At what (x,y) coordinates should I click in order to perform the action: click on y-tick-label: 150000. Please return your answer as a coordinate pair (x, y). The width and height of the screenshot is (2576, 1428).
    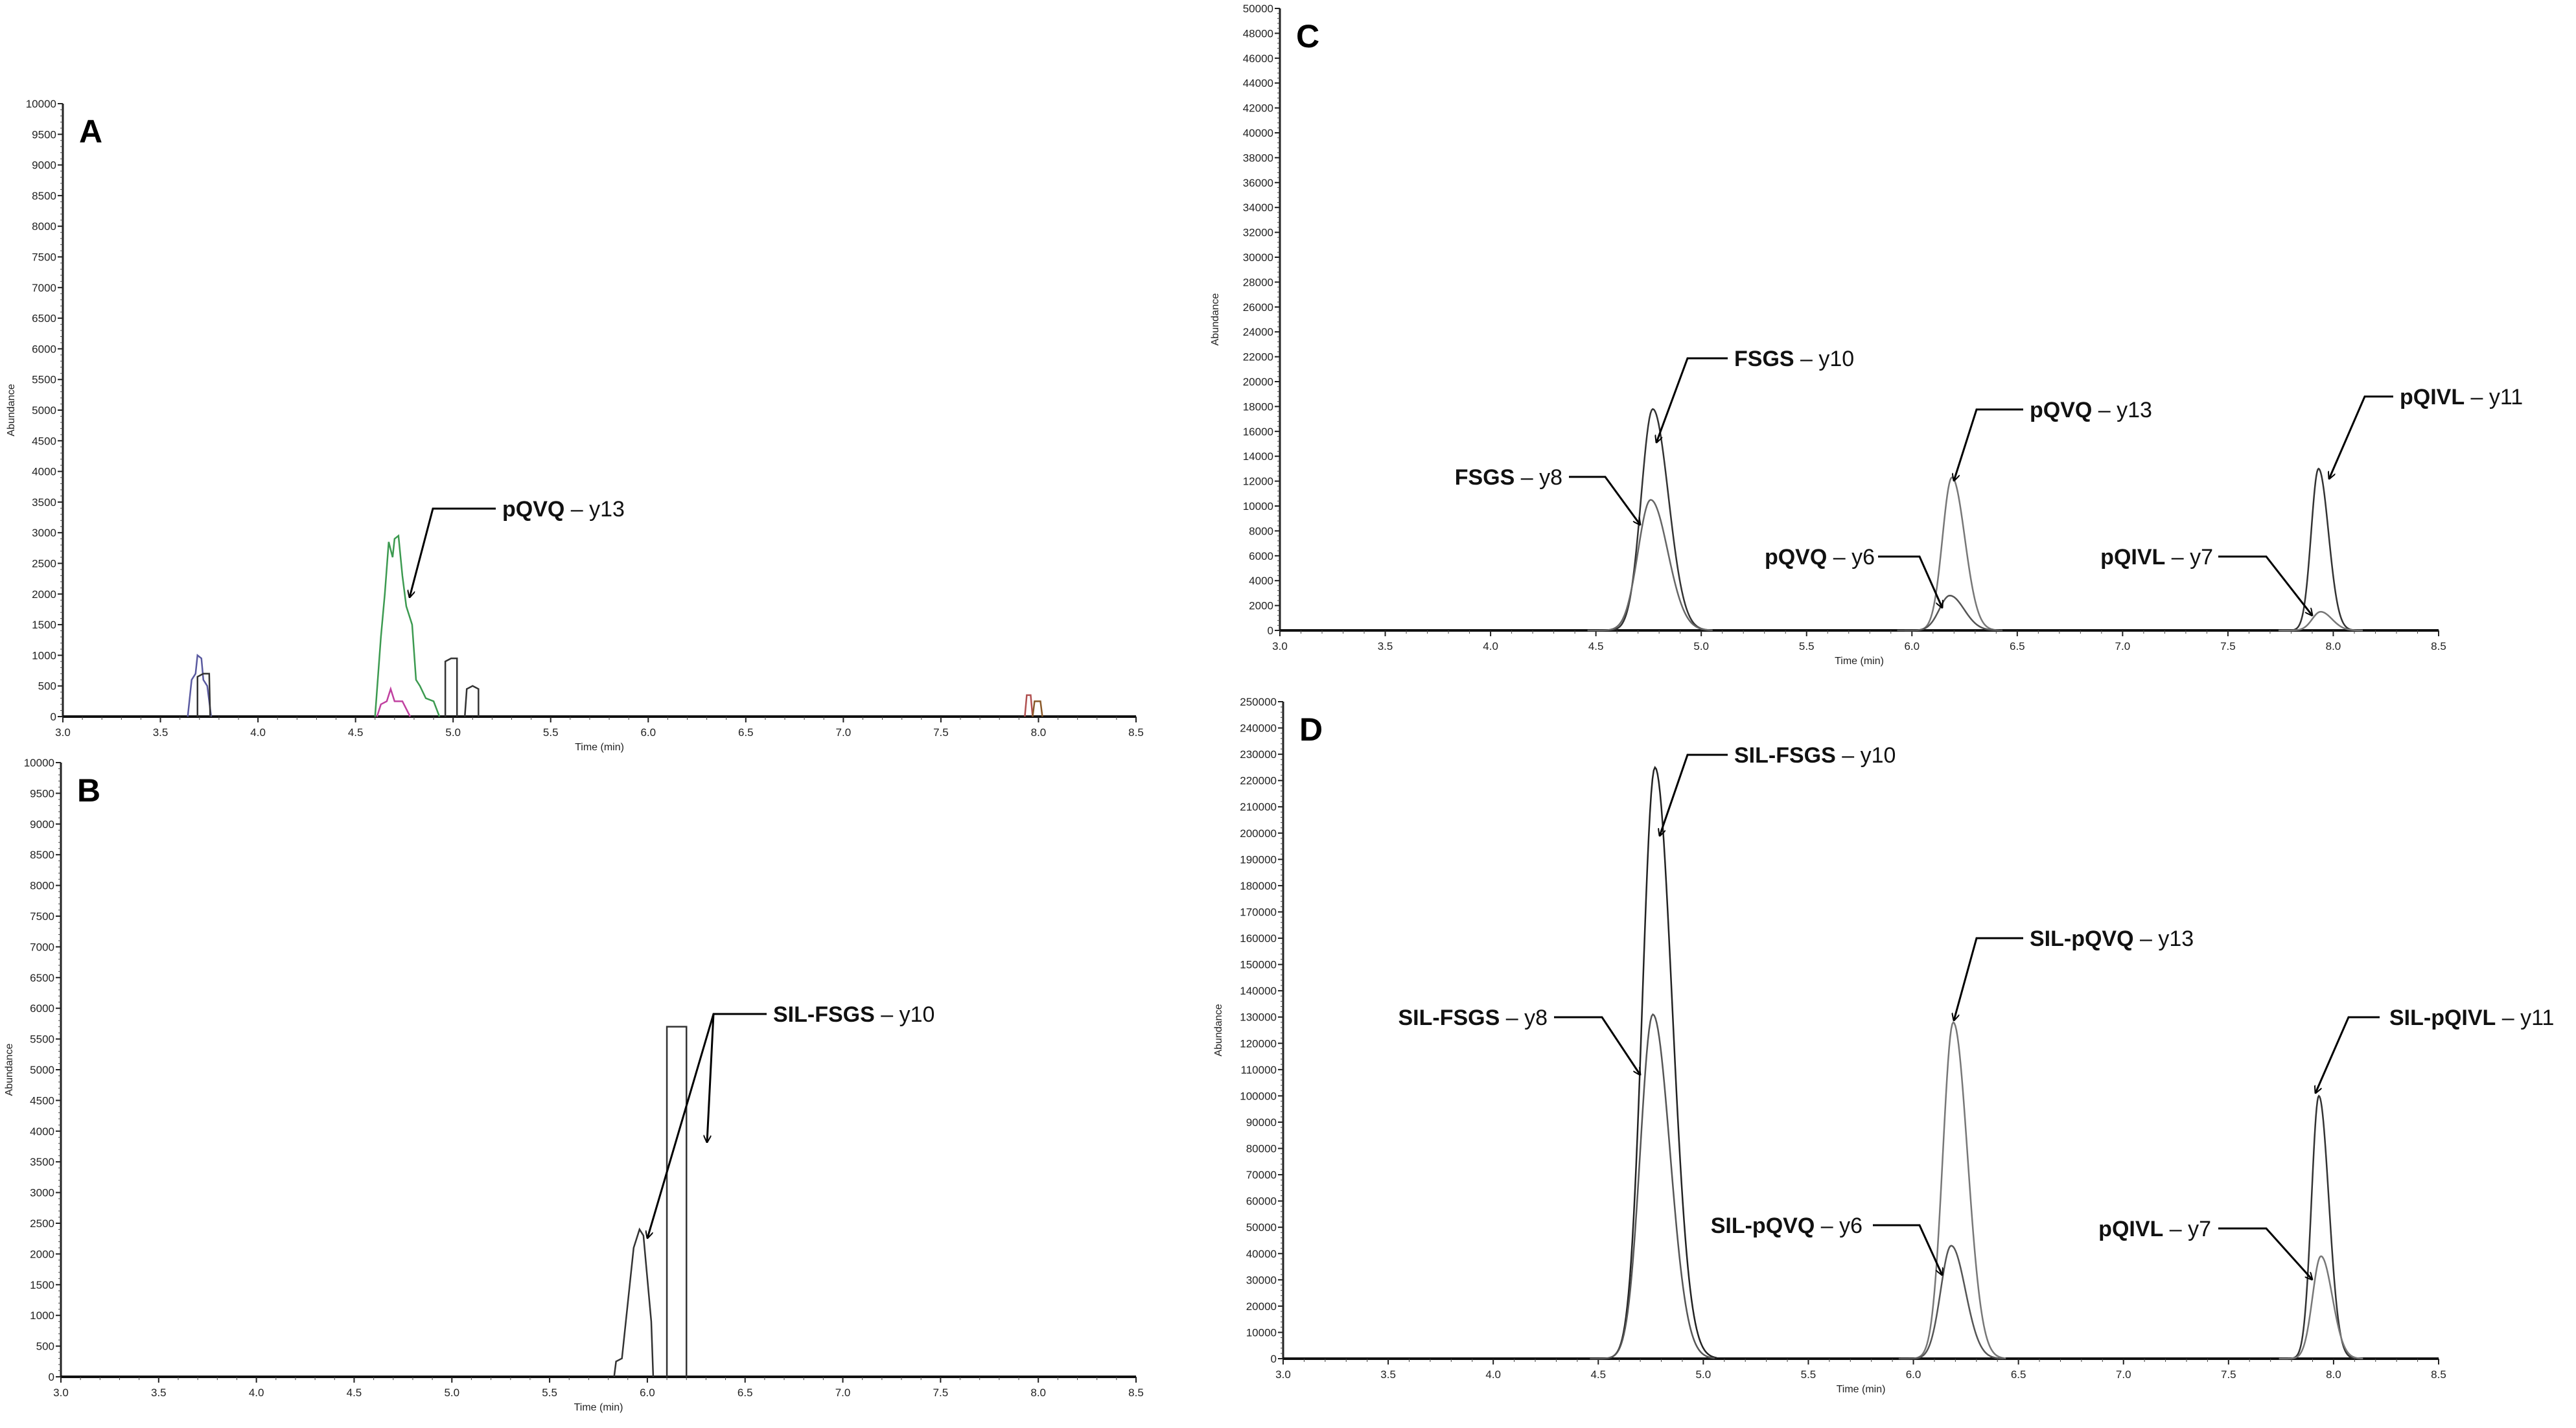
    Looking at the image, I should click on (1259, 965).